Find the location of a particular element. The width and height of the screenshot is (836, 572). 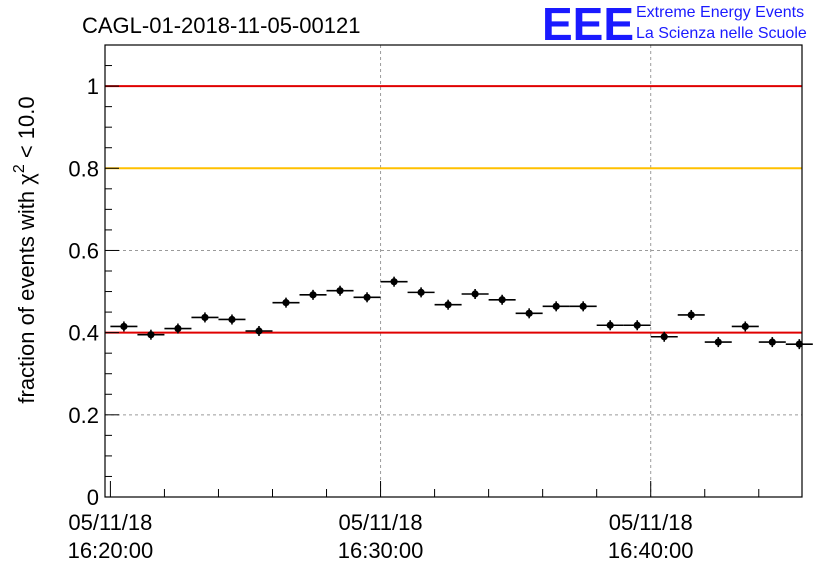

y-axis-label-main: fraction of events with is located at coordinates (26, 294).